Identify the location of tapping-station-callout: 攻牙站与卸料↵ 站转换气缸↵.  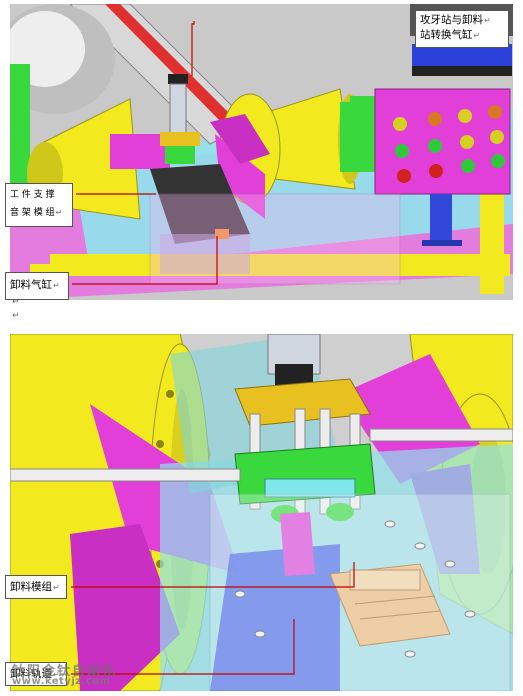
(462, 29).